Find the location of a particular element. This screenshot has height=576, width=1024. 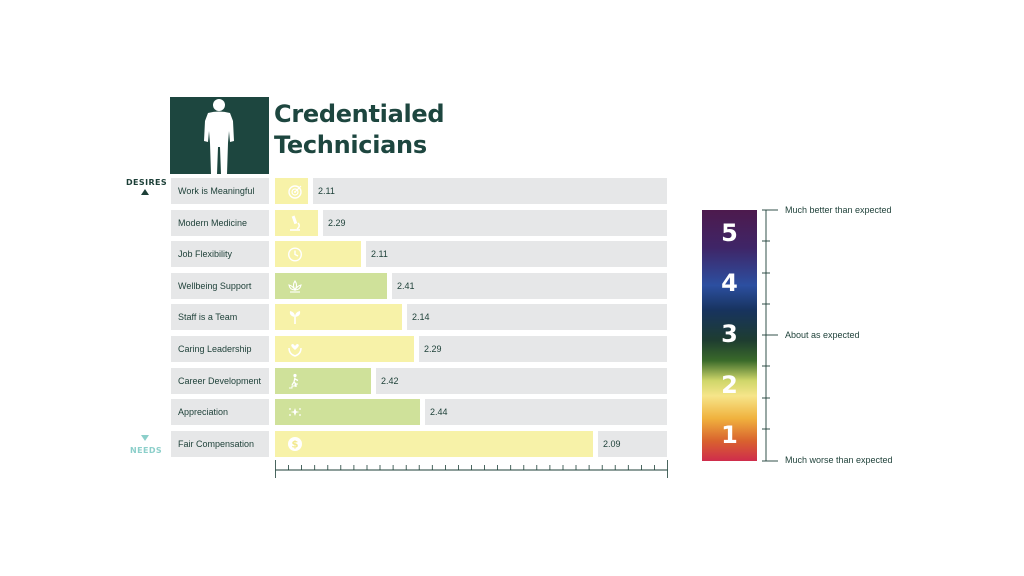

value-label-appreciation: 2.44 is located at coordinates (439, 412).